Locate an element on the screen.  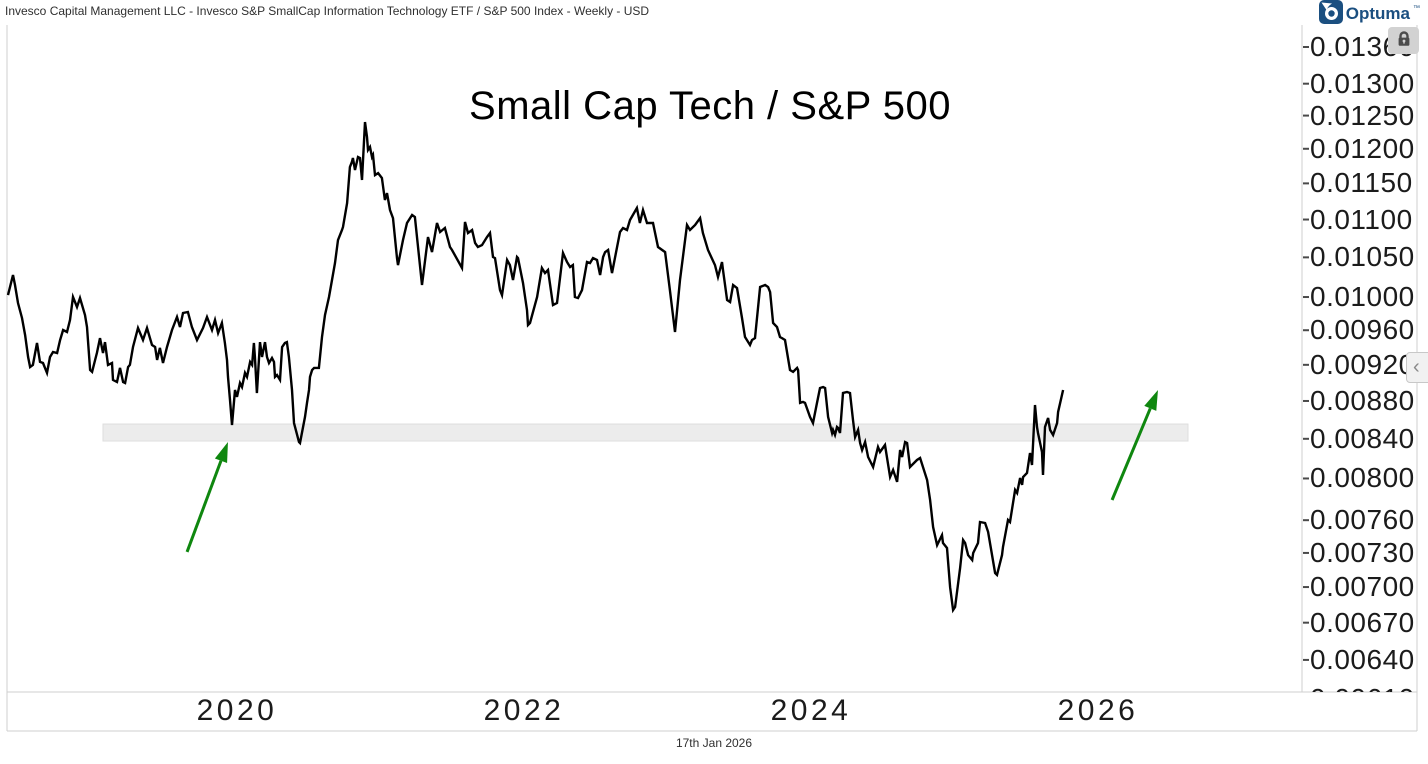
y-tick-label: 0.00730 is located at coordinates (1362, 552).